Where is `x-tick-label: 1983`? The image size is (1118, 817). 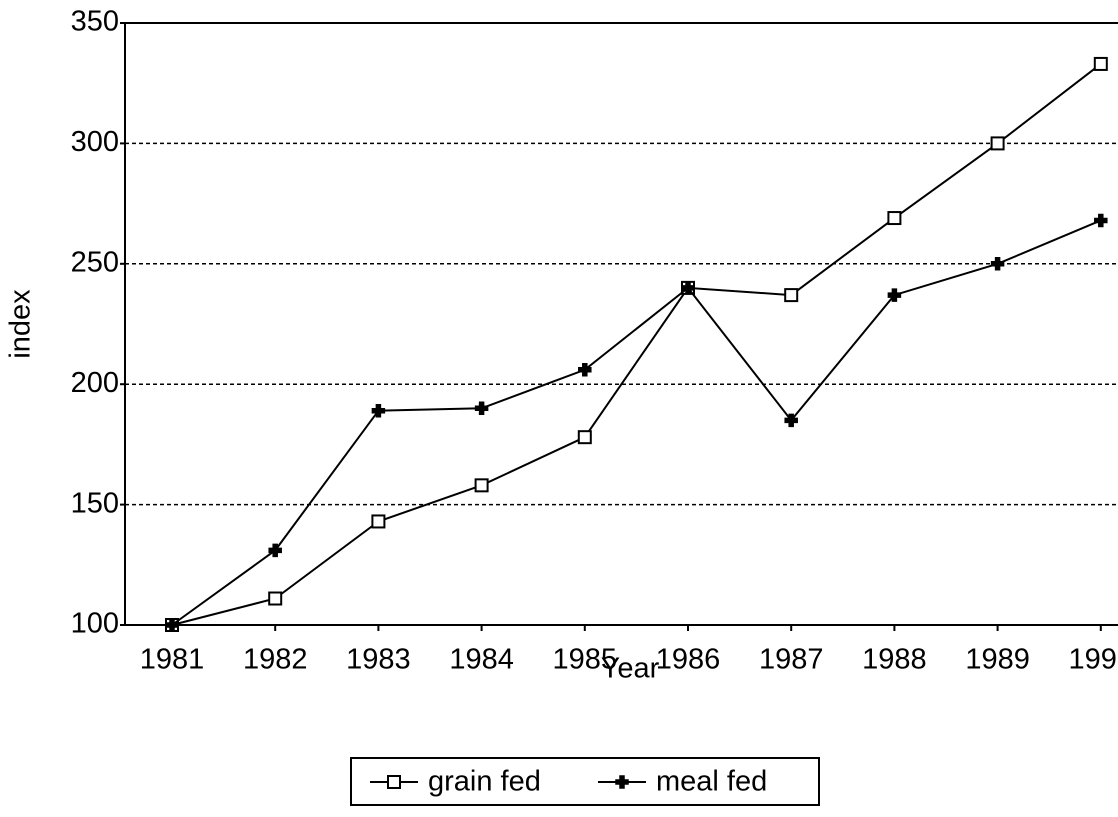
x-tick-label: 1983 is located at coordinates (378, 660).